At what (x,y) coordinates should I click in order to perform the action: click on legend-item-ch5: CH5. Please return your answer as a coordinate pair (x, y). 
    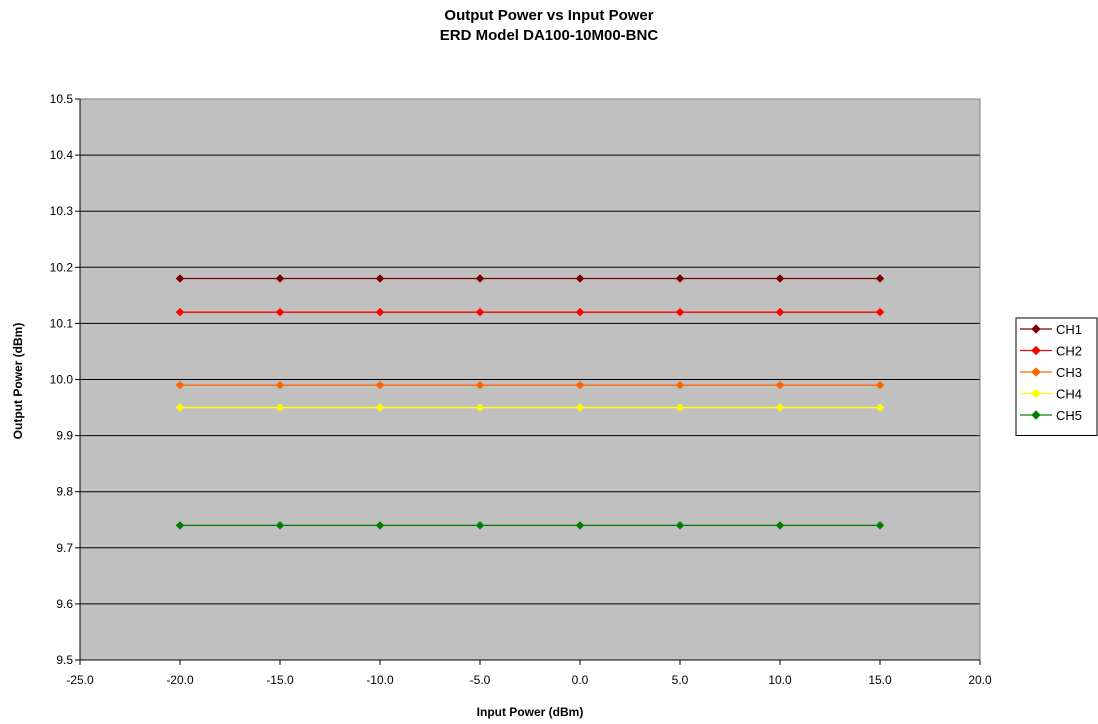
    Looking at the image, I should click on (1051, 415).